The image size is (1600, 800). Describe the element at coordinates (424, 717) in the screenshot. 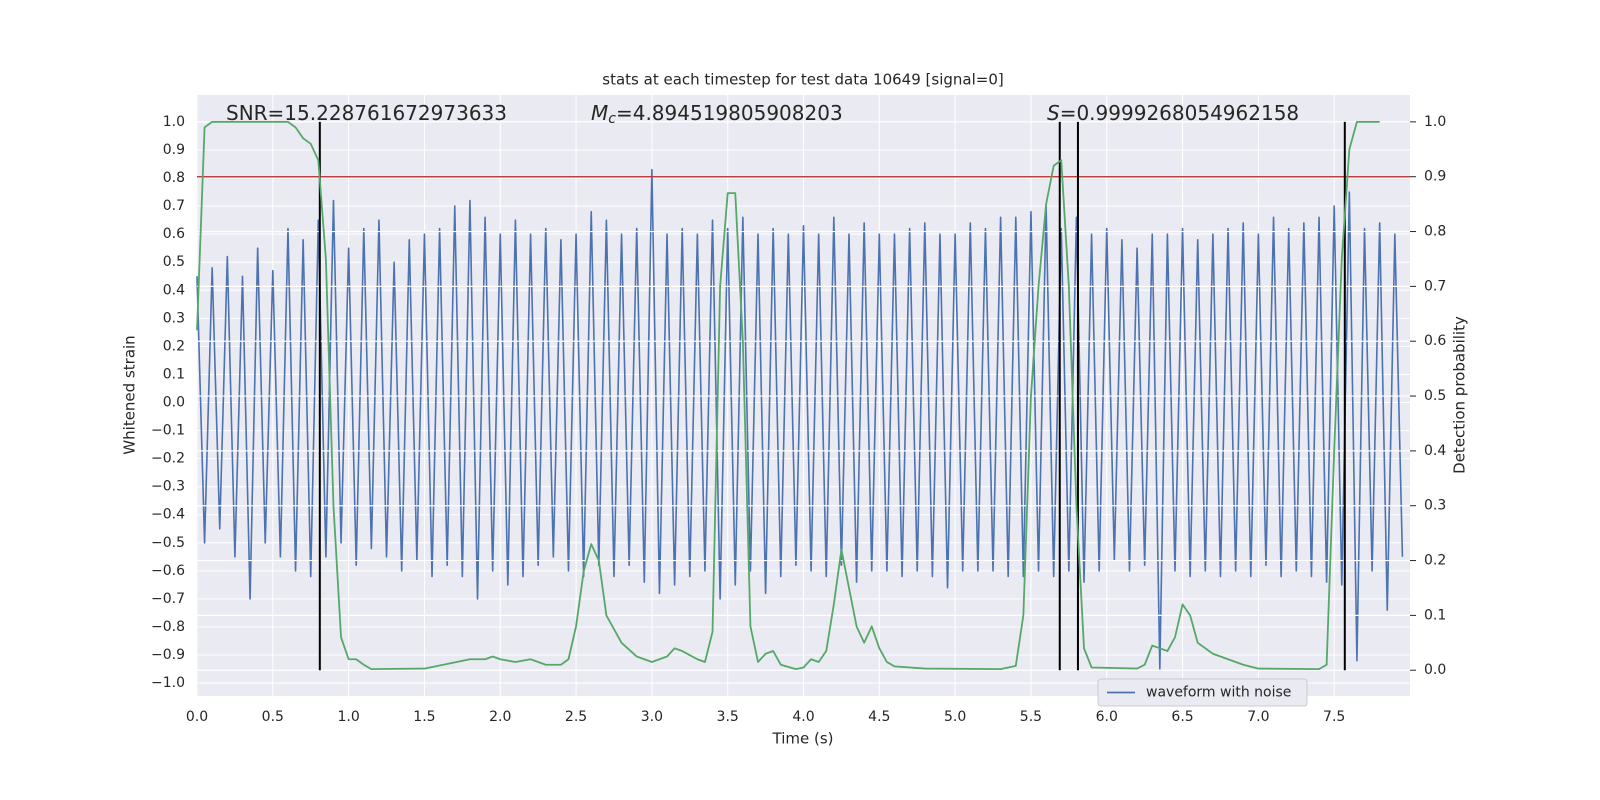

I see `x-tick-label: 1.5` at that location.